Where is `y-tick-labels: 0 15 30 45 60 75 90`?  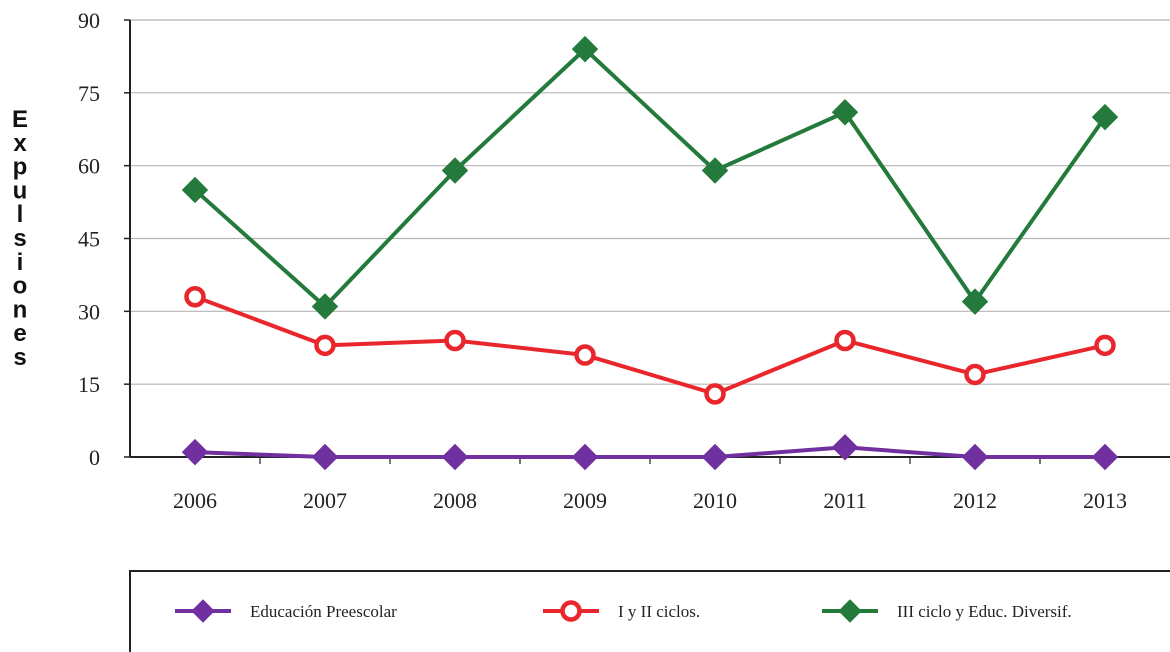 y-tick-labels: 0 15 30 45 60 75 90 is located at coordinates (89, 239).